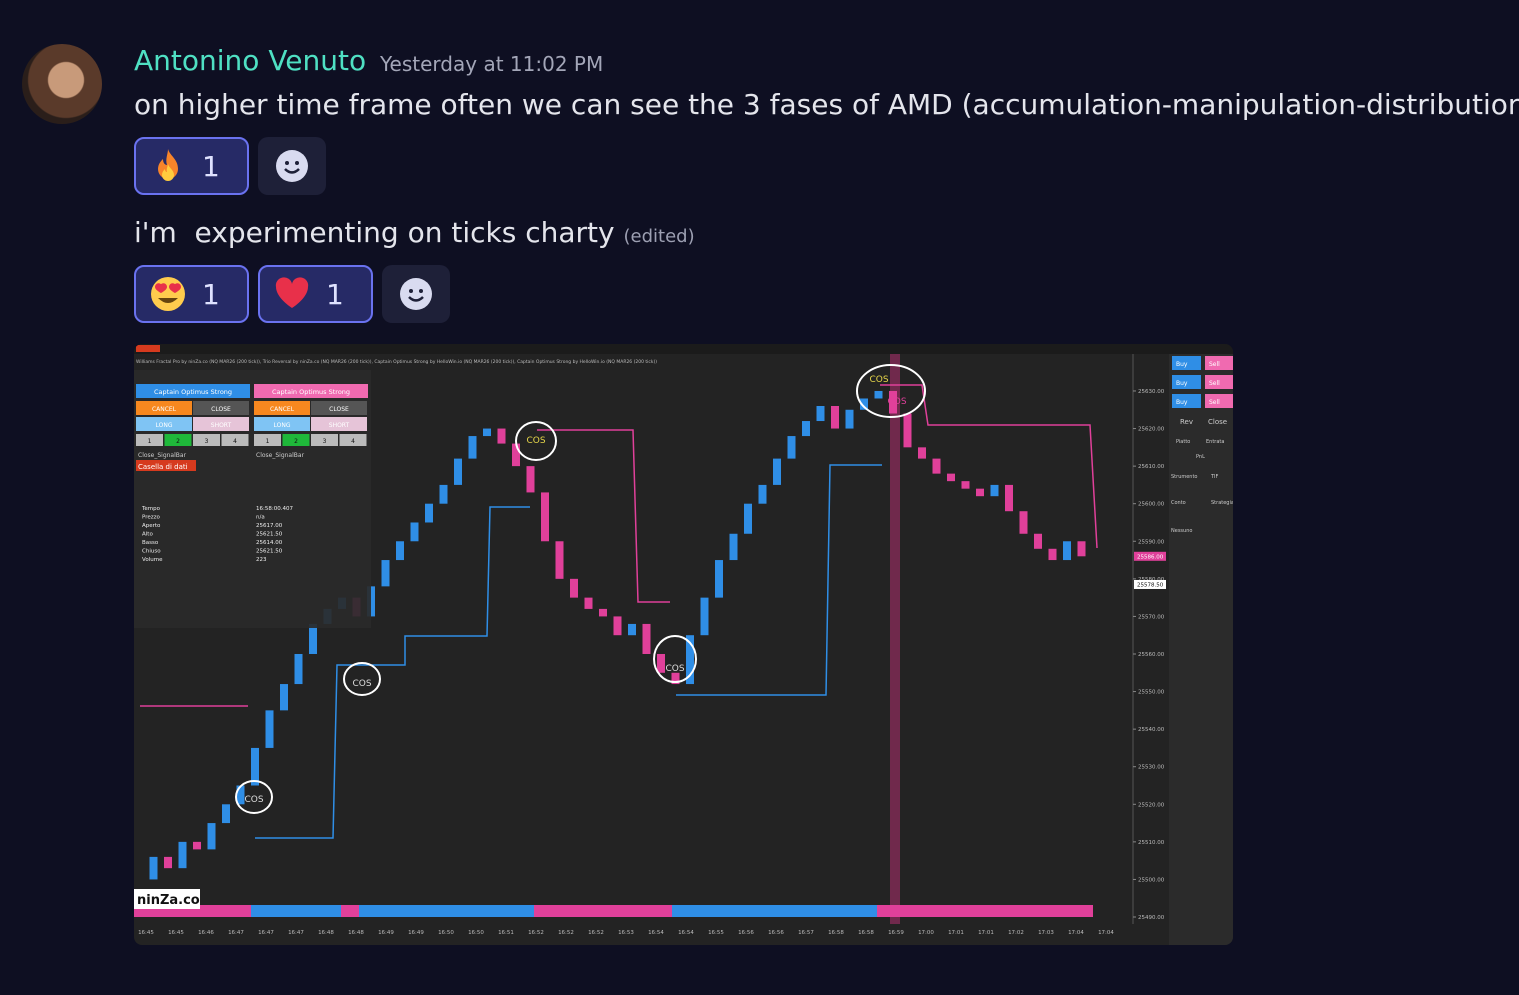  What do you see at coordinates (151, 518) in the screenshot?
I see `data-key: Prezzo` at bounding box center [151, 518].